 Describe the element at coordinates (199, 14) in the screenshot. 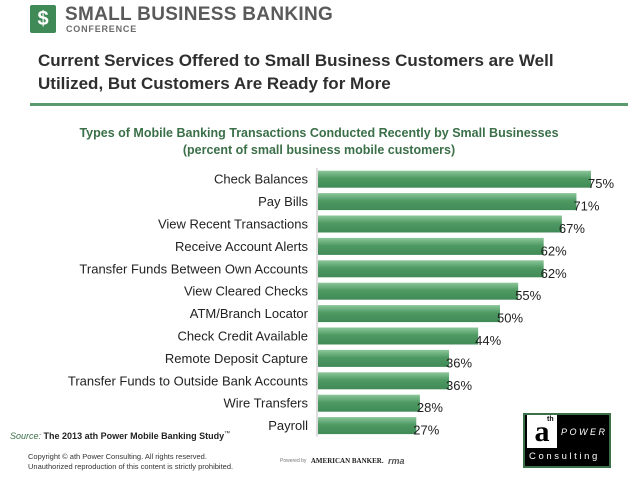

I see `logo-title: SMALL BUSINESS BANKING` at that location.